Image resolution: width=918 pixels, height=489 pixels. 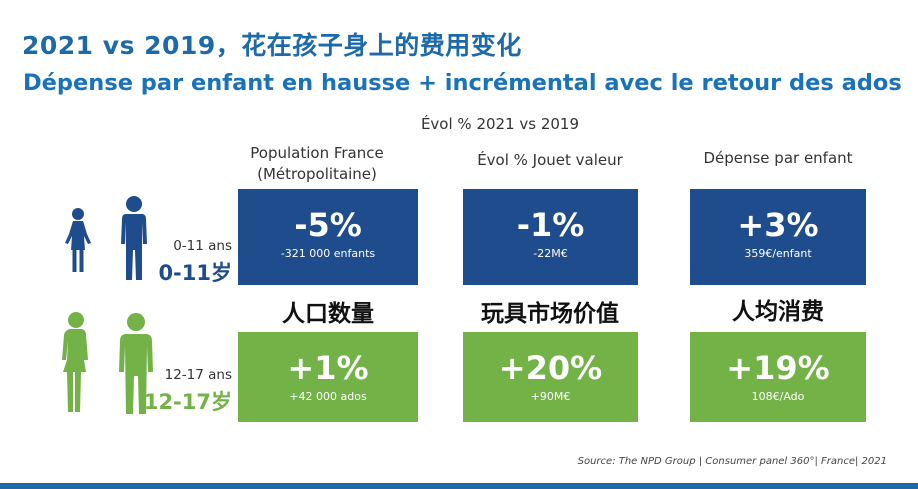 What do you see at coordinates (107, 363) in the screenshot?
I see `teens-silhouettes` at bounding box center [107, 363].